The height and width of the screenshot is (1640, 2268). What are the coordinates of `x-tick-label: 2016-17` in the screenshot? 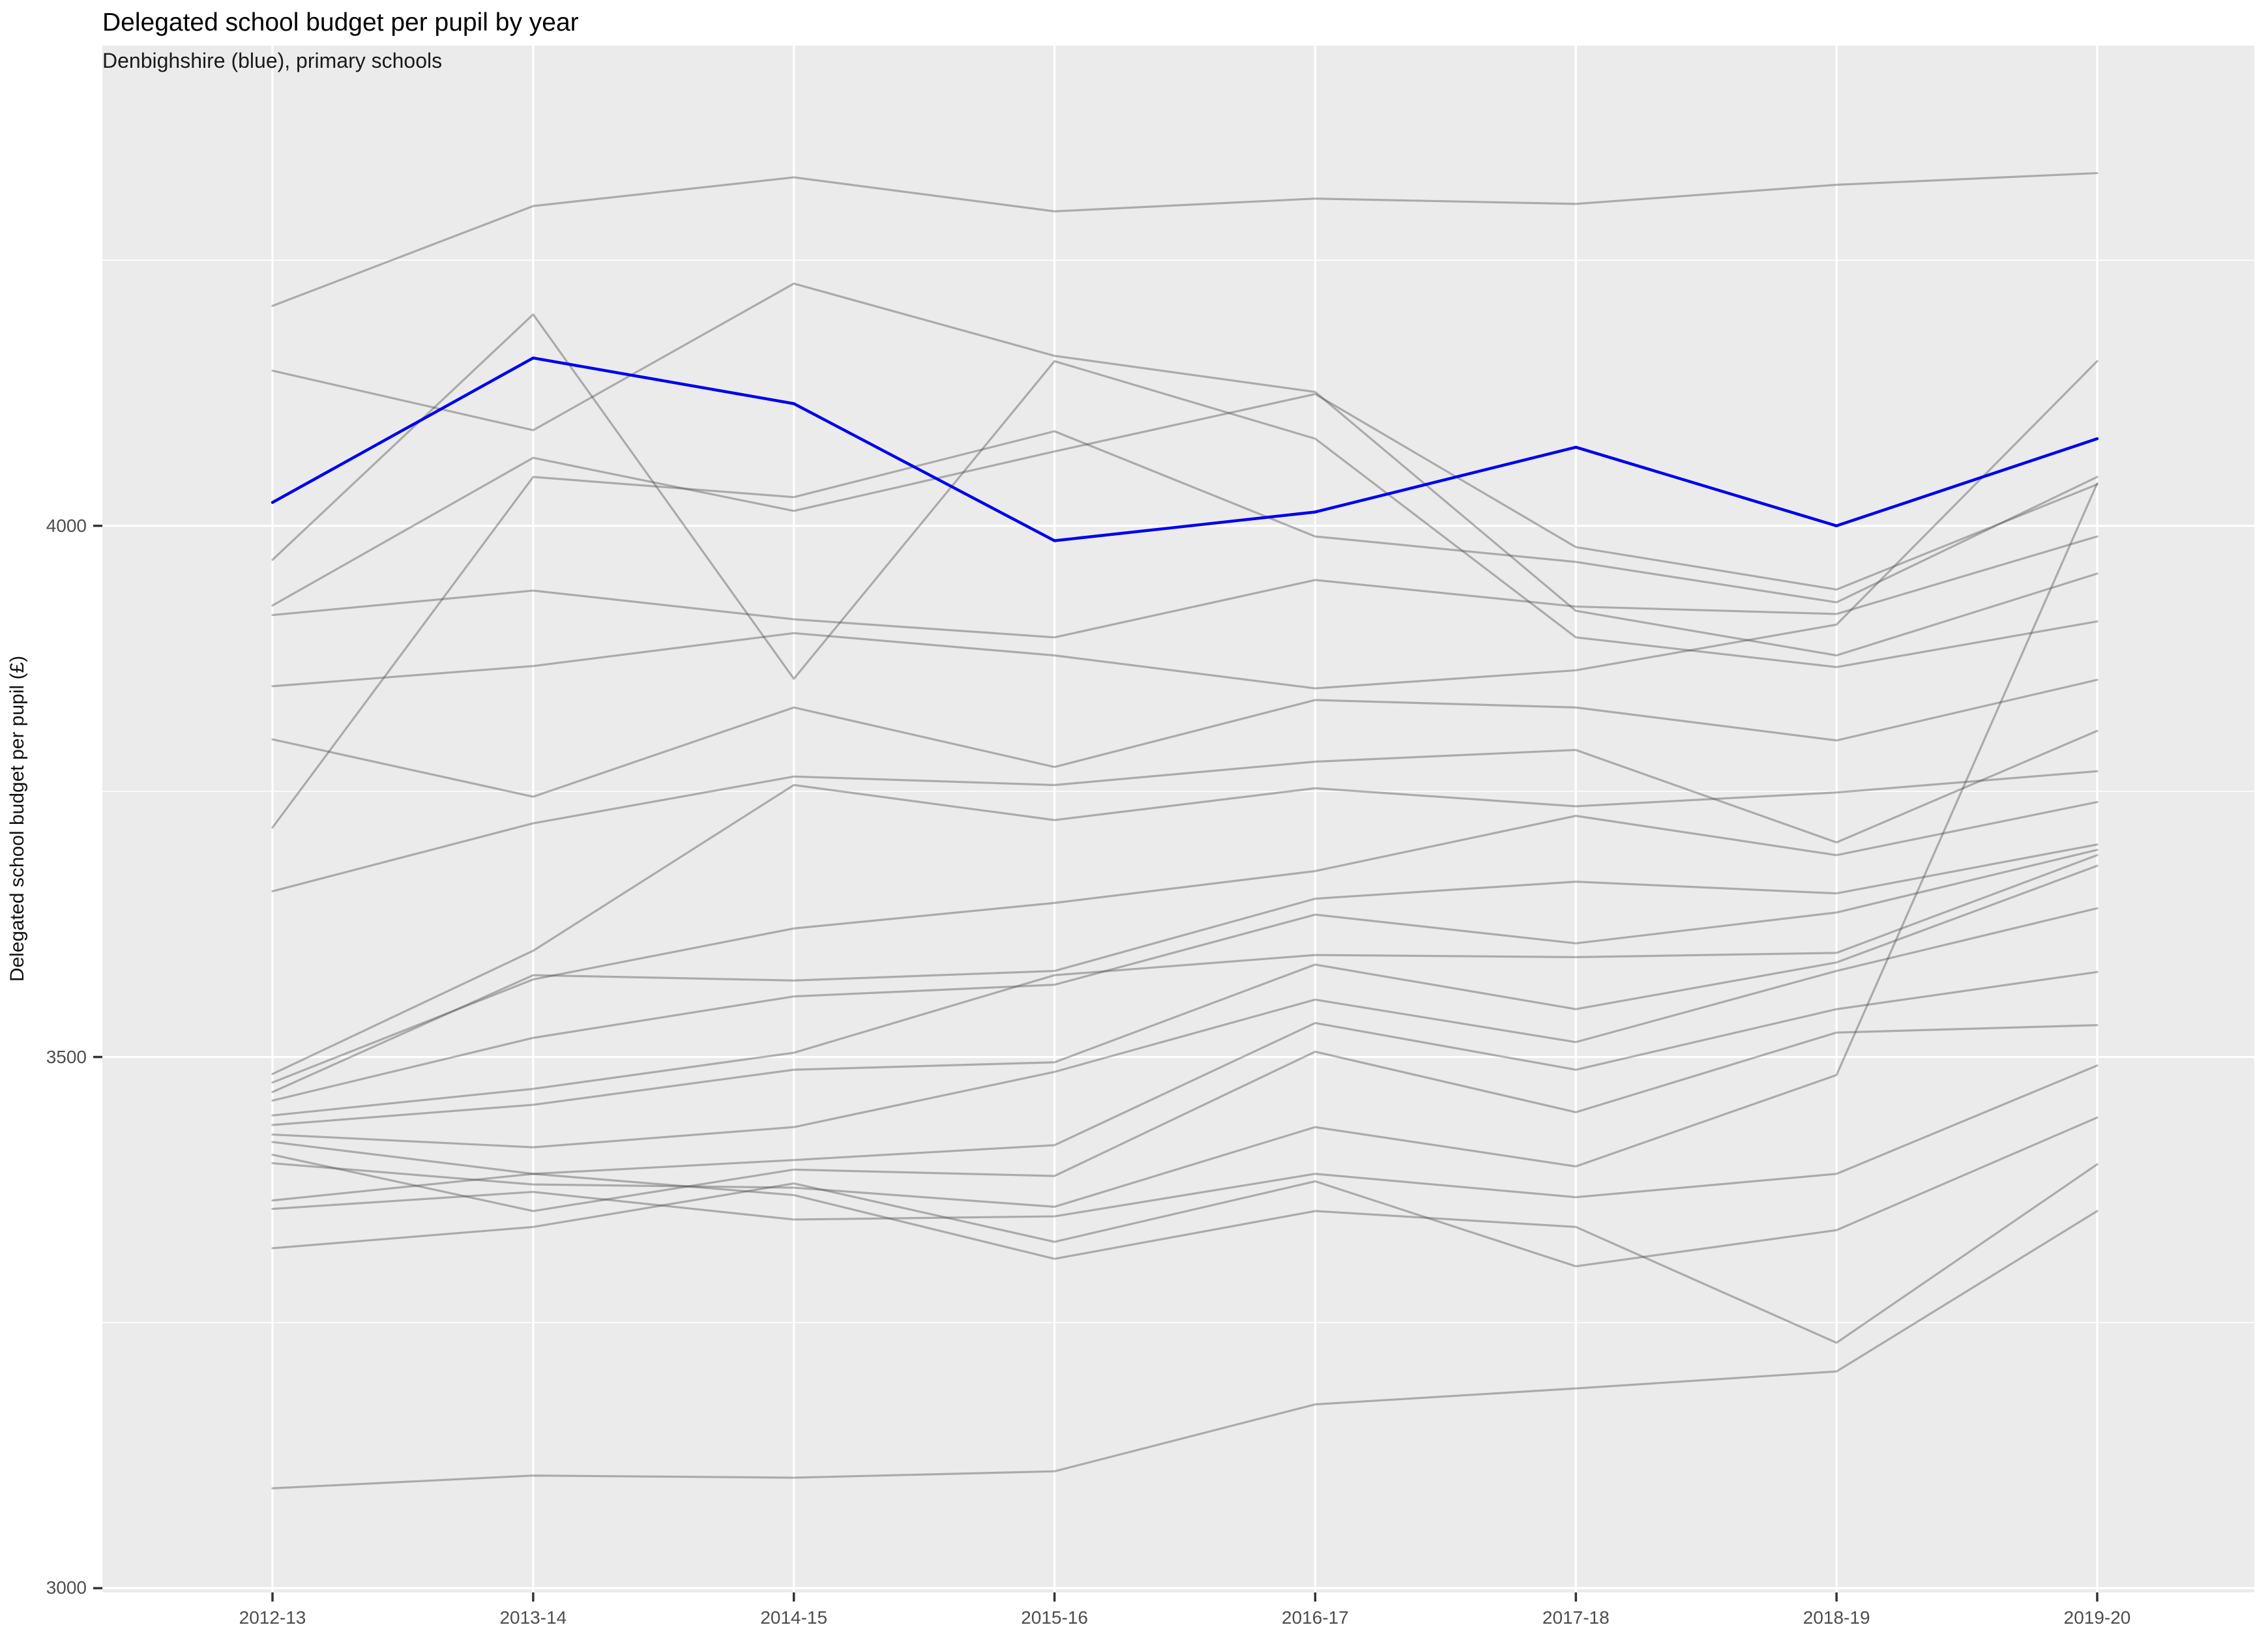 It's located at (1315, 1618).